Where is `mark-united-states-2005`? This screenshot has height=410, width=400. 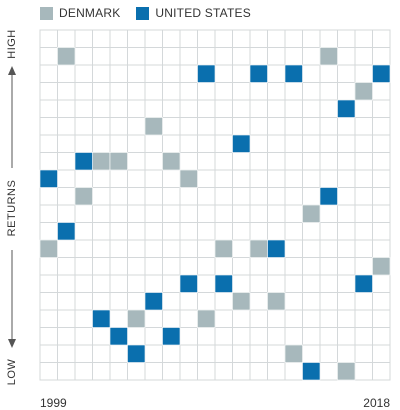
mark-united-states-2005 is located at coordinates (153, 301).